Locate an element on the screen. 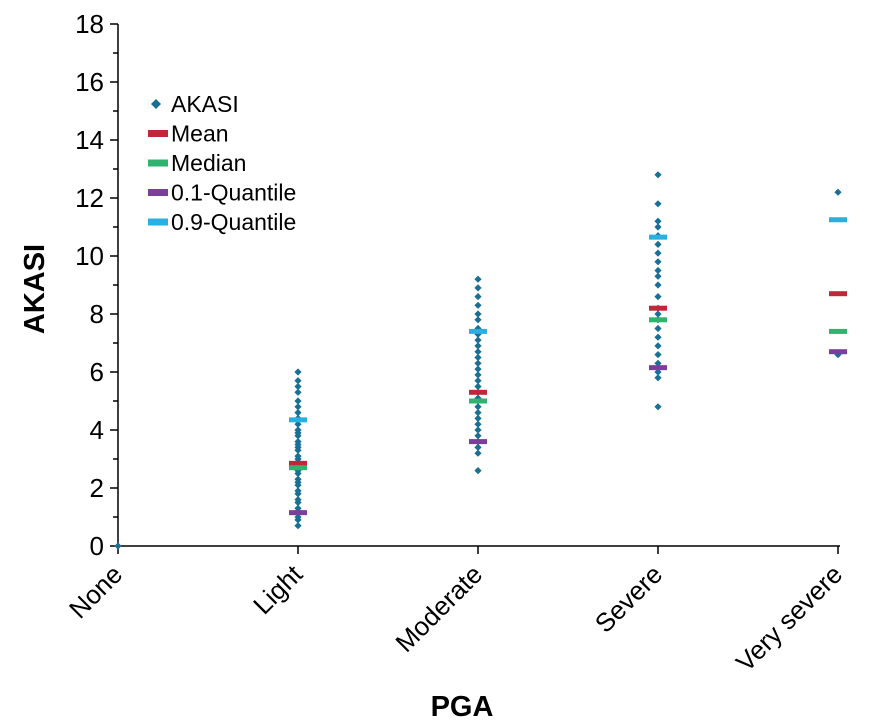 This screenshot has height=728, width=872. series-0-1-quantile is located at coordinates (568, 432).